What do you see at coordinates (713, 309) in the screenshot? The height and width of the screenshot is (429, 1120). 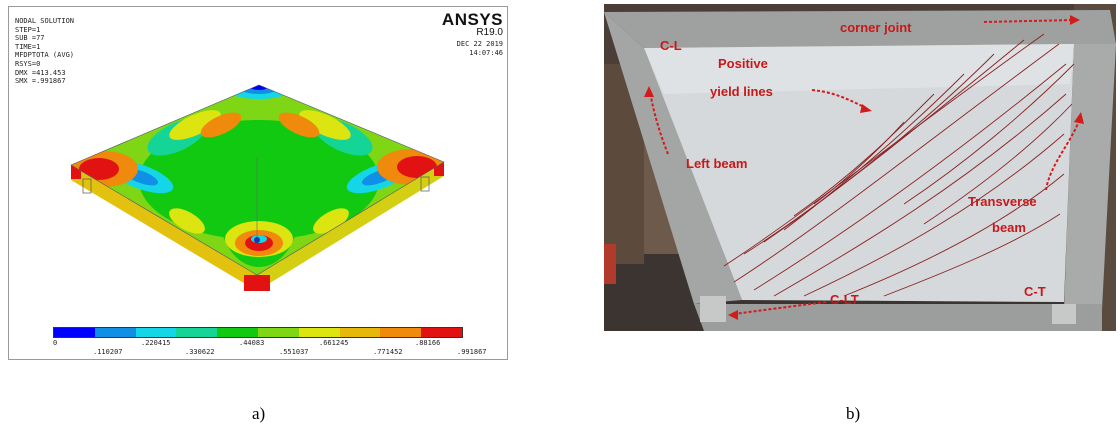 I see `corner-support-left` at bounding box center [713, 309].